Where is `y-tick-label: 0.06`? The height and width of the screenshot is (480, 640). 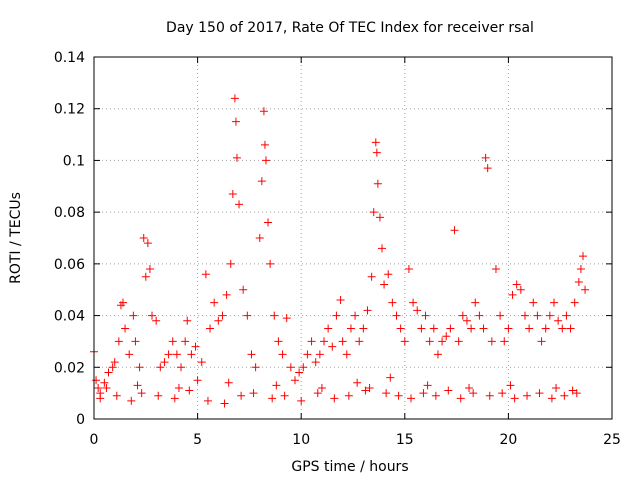 y-tick-label: 0.06 is located at coordinates (69, 265).